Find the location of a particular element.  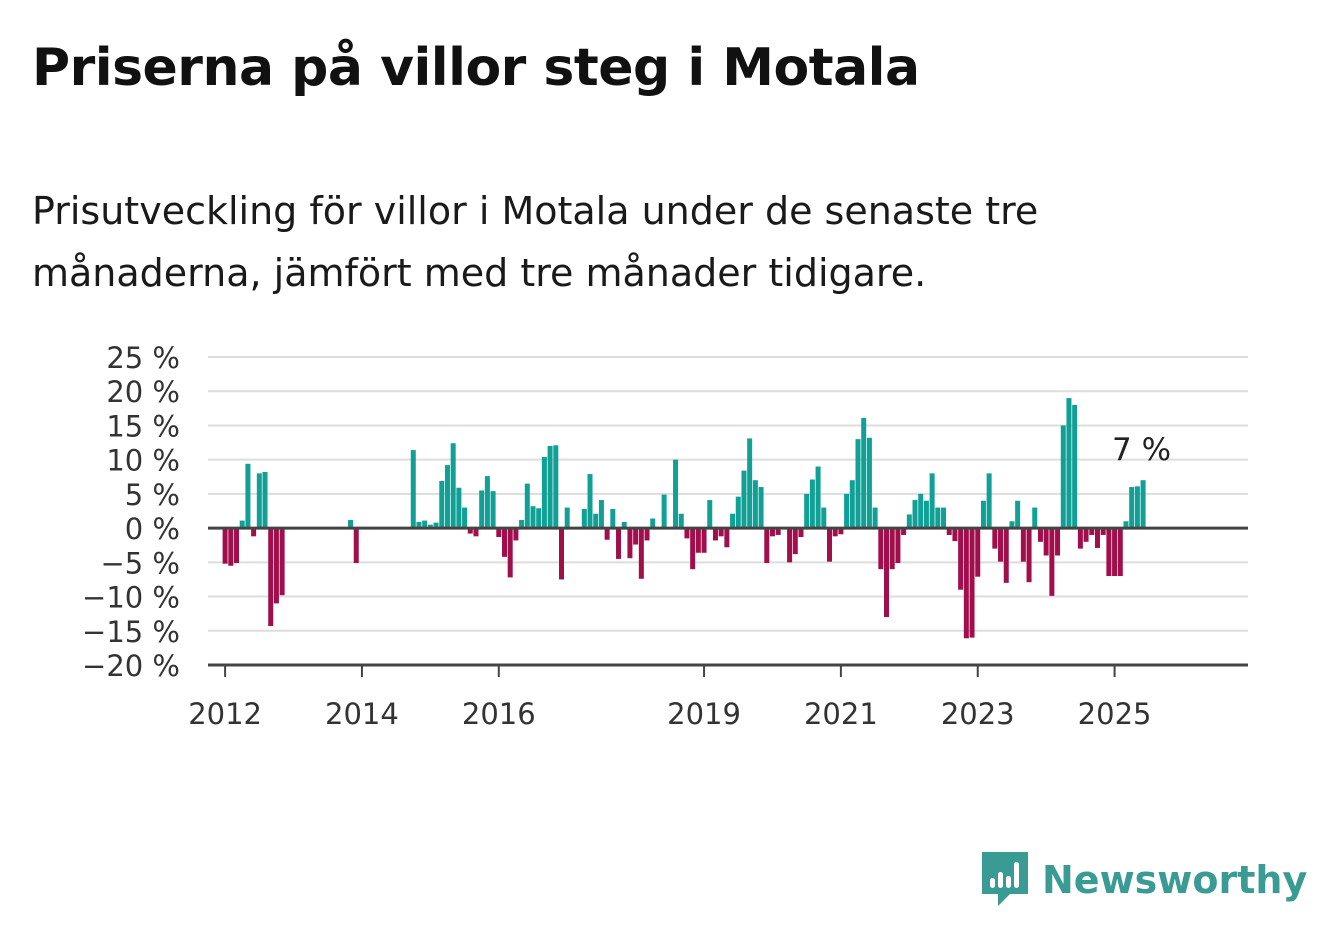

y-tick-label: −10 % is located at coordinates (131, 598).